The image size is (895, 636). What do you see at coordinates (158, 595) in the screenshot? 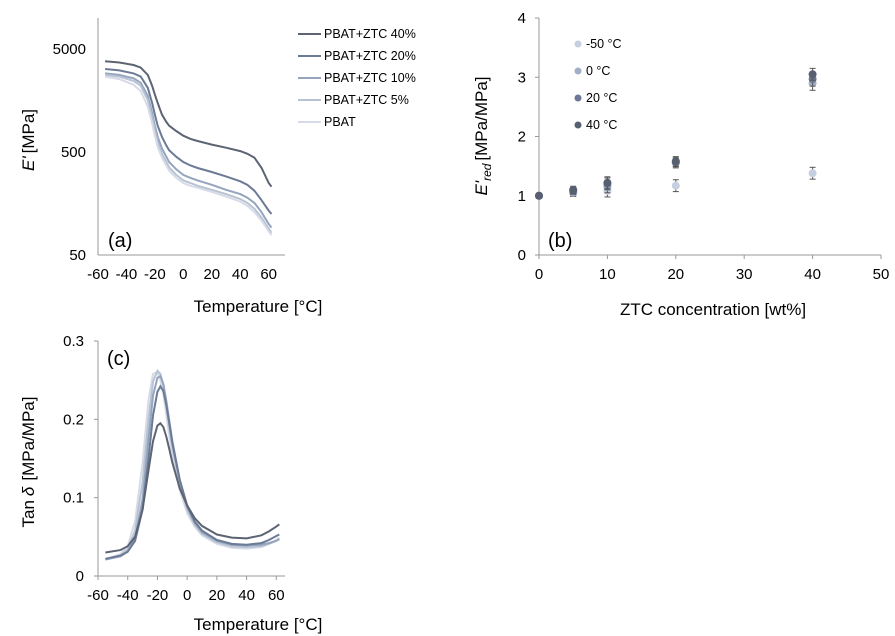
I see `axis-c-x-tick-label: -20` at bounding box center [158, 595].